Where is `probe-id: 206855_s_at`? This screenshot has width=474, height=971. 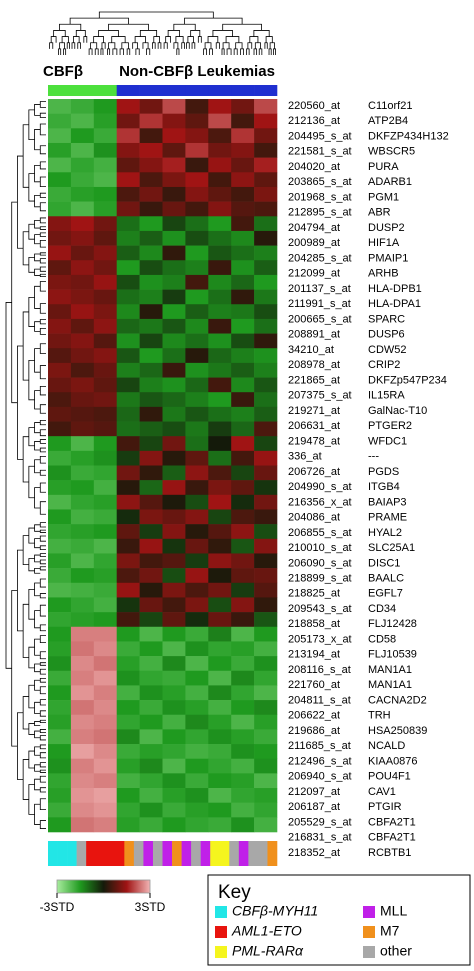
probe-id: 206855_s_at is located at coordinates (320, 533).